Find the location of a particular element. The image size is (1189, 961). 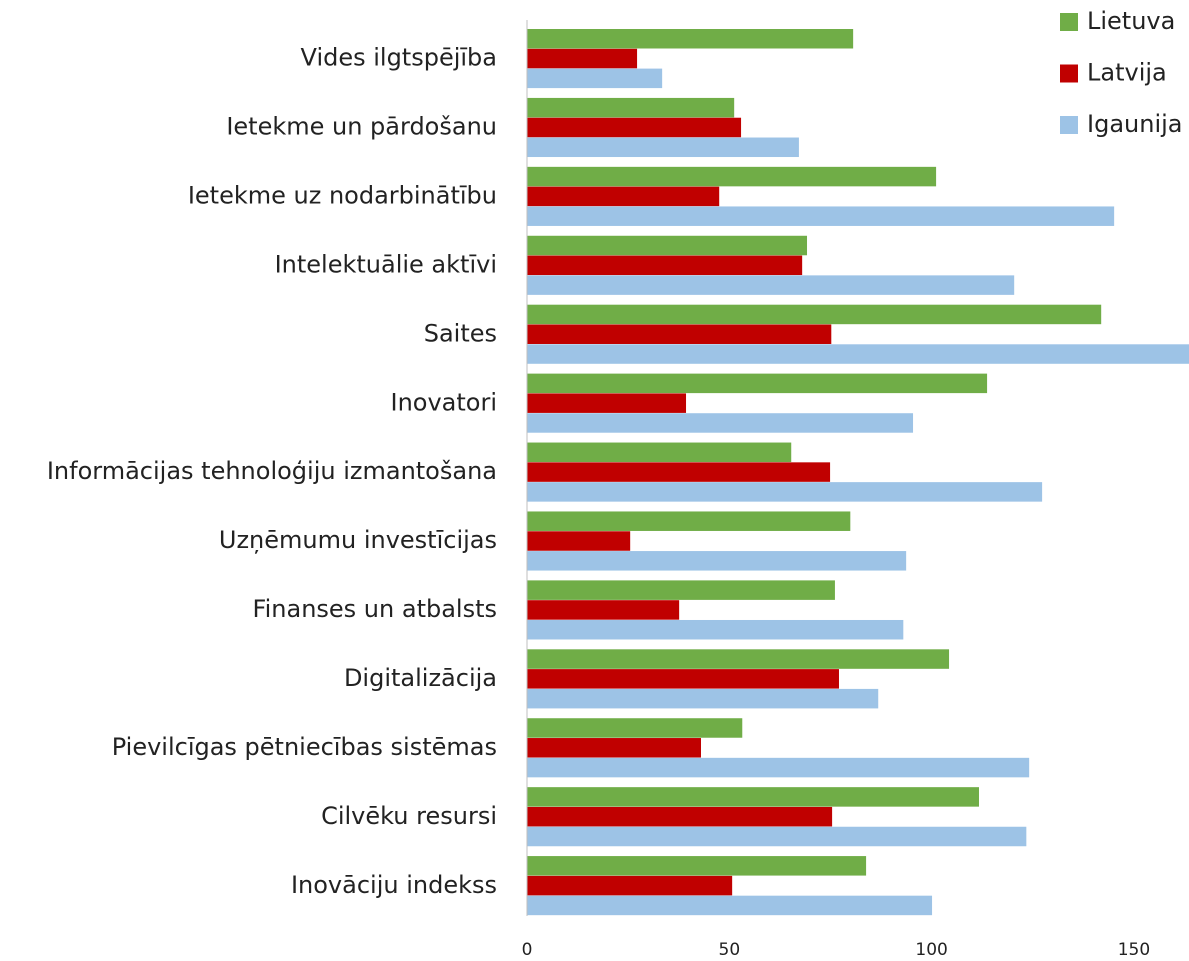

x-tick-label: 100 is located at coordinates (931, 950).